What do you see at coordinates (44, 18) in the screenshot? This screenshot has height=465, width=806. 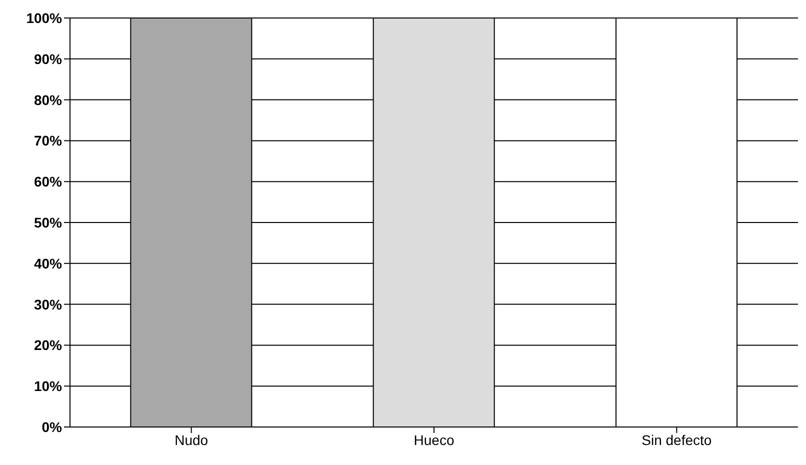 I see `y-tick-label: 100%` at bounding box center [44, 18].